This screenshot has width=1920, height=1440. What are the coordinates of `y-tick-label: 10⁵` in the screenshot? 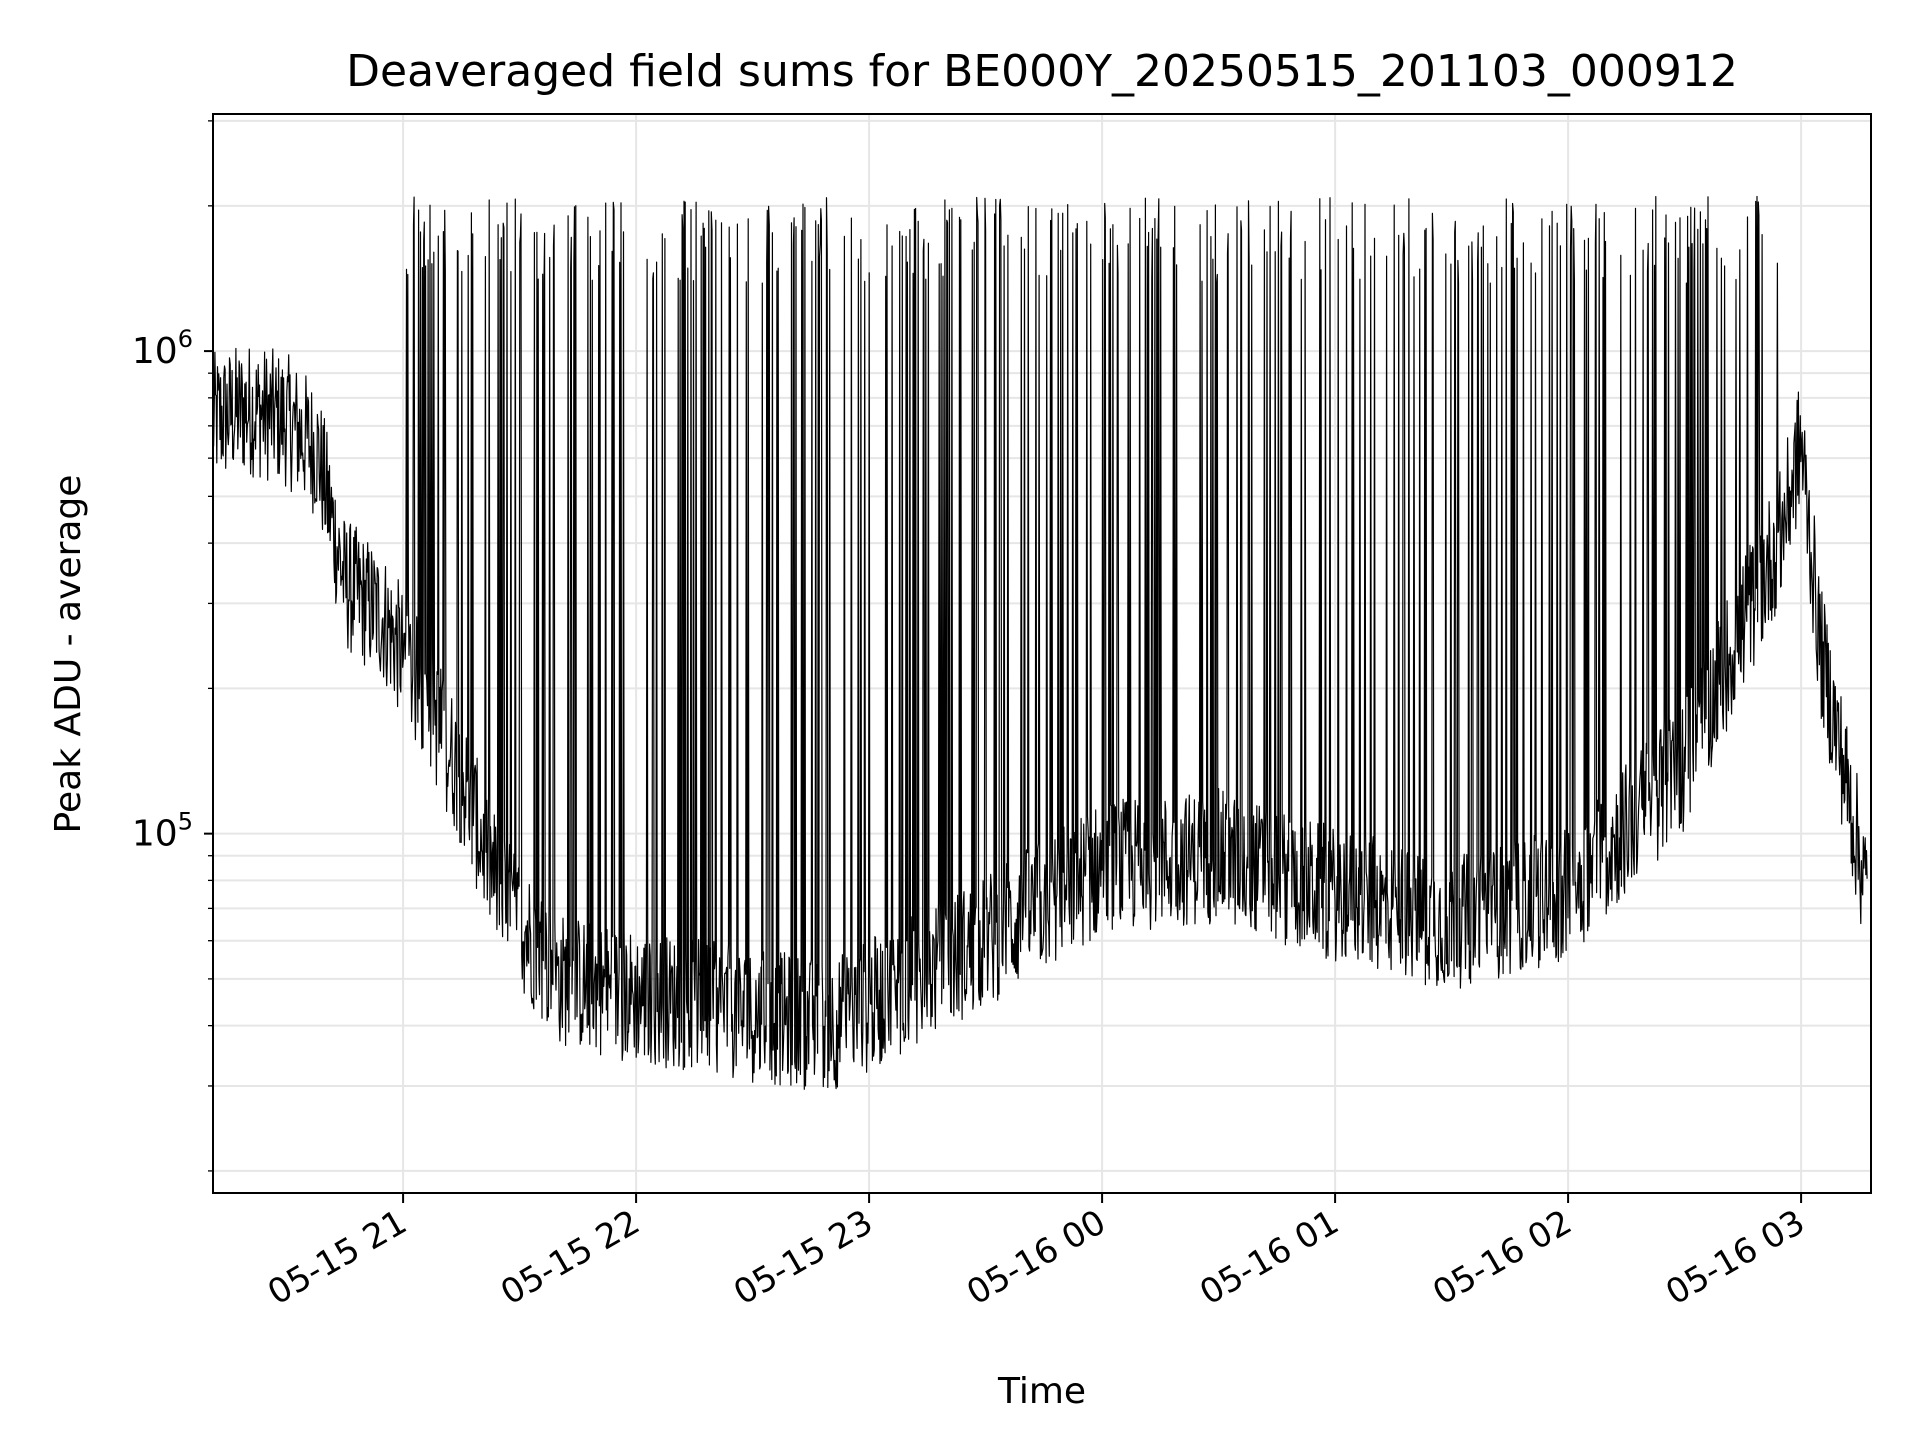 It's located at (162, 831).